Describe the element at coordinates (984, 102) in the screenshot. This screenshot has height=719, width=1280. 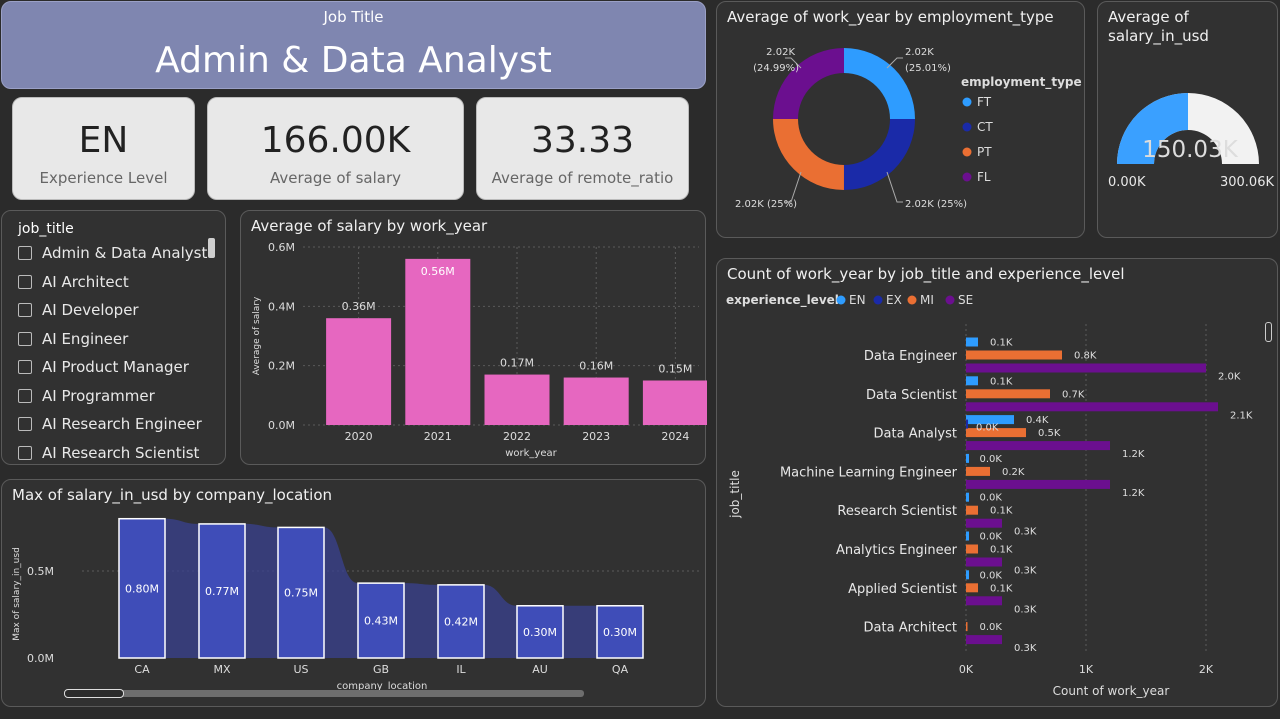
I see `legend-label: FT` at that location.